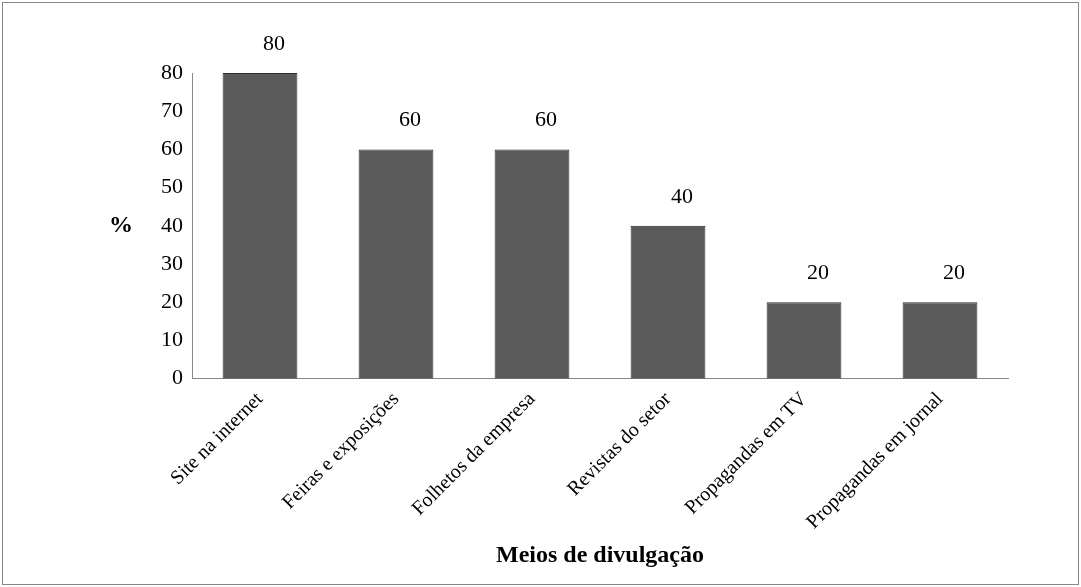 The height and width of the screenshot is (587, 1081). Describe the element at coordinates (172, 224) in the screenshot. I see `y-tick-label: 40` at that location.